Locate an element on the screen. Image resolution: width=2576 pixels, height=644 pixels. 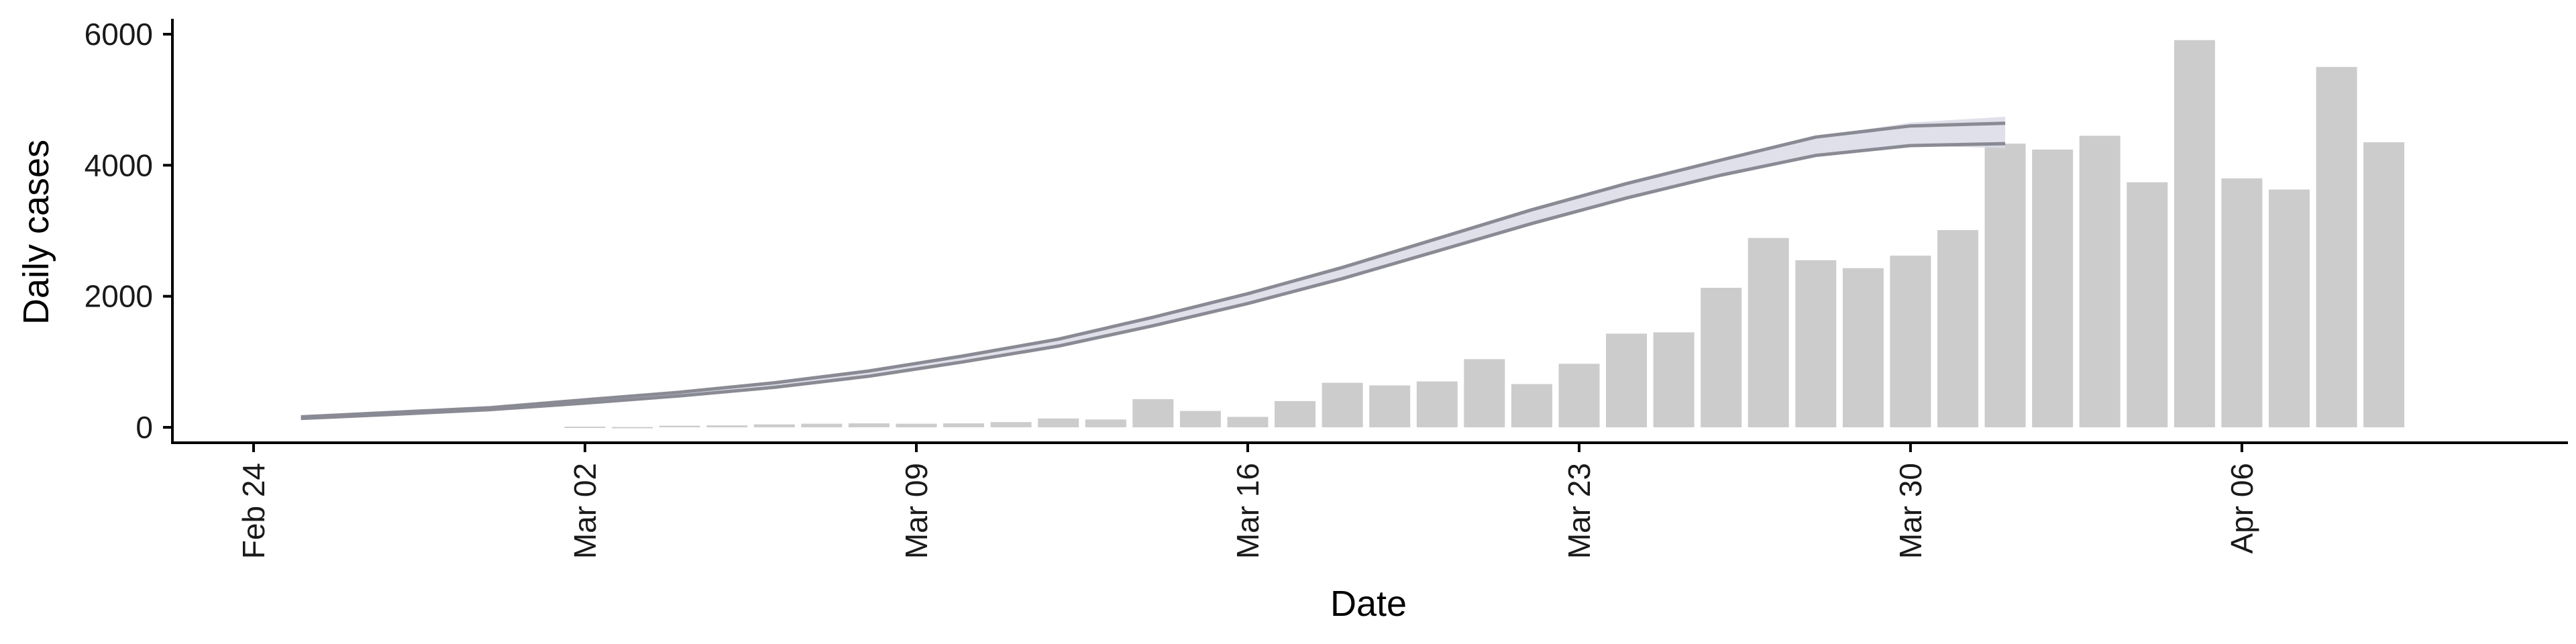
x-tick-label-2020-03-09: Mar 09 is located at coordinates (916, 511).